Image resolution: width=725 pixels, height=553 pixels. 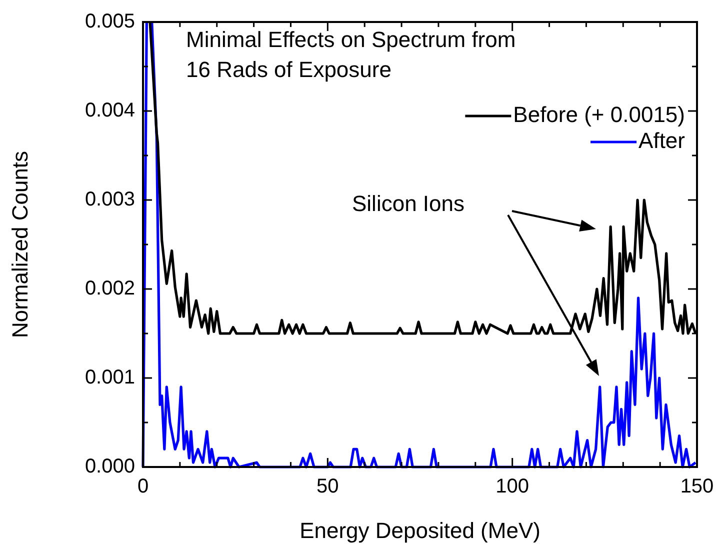 What do you see at coordinates (109, 111) in the screenshot?
I see `y-tick-label: 0.004` at bounding box center [109, 111].